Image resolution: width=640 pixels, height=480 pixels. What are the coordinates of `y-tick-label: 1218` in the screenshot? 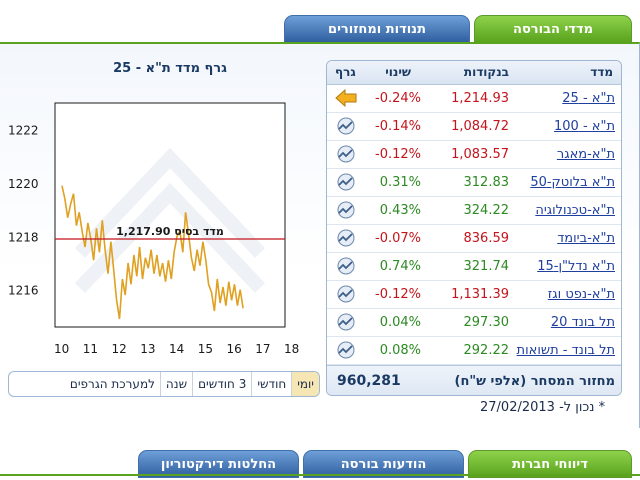 It's located at (23, 237).